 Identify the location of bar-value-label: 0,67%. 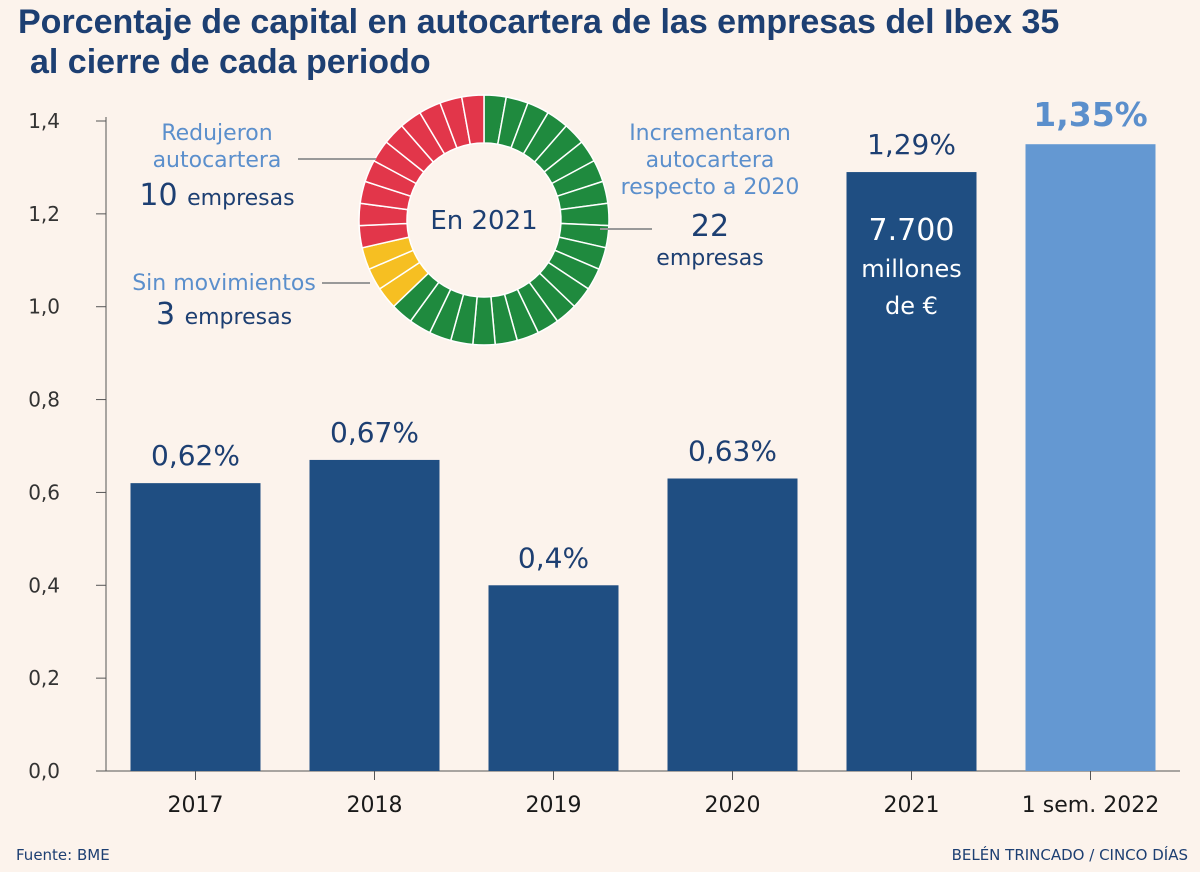
(374, 432).